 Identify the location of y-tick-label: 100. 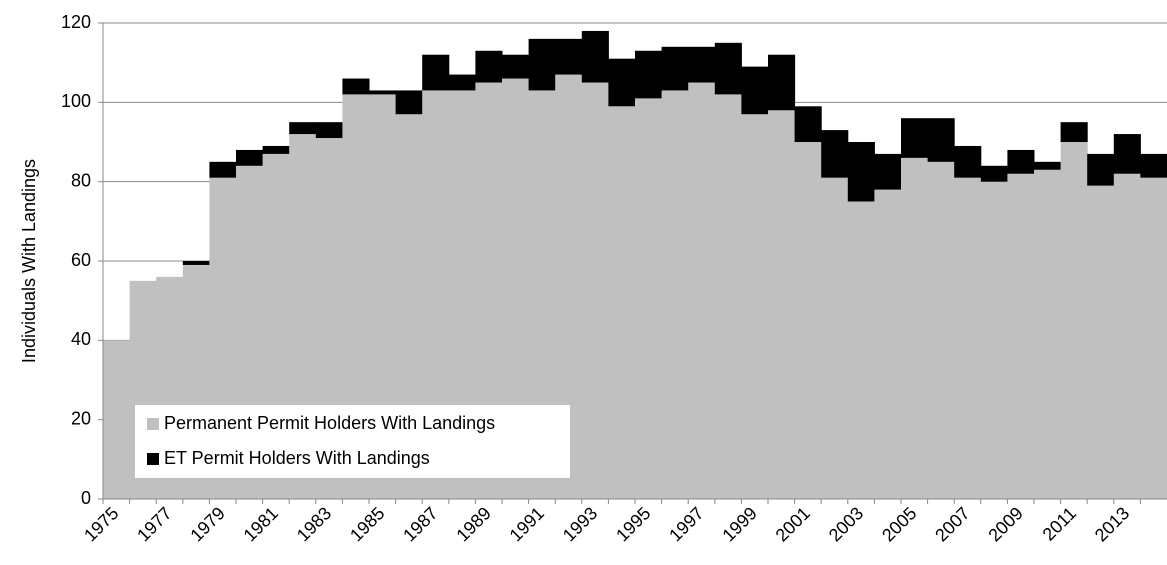
(76, 101).